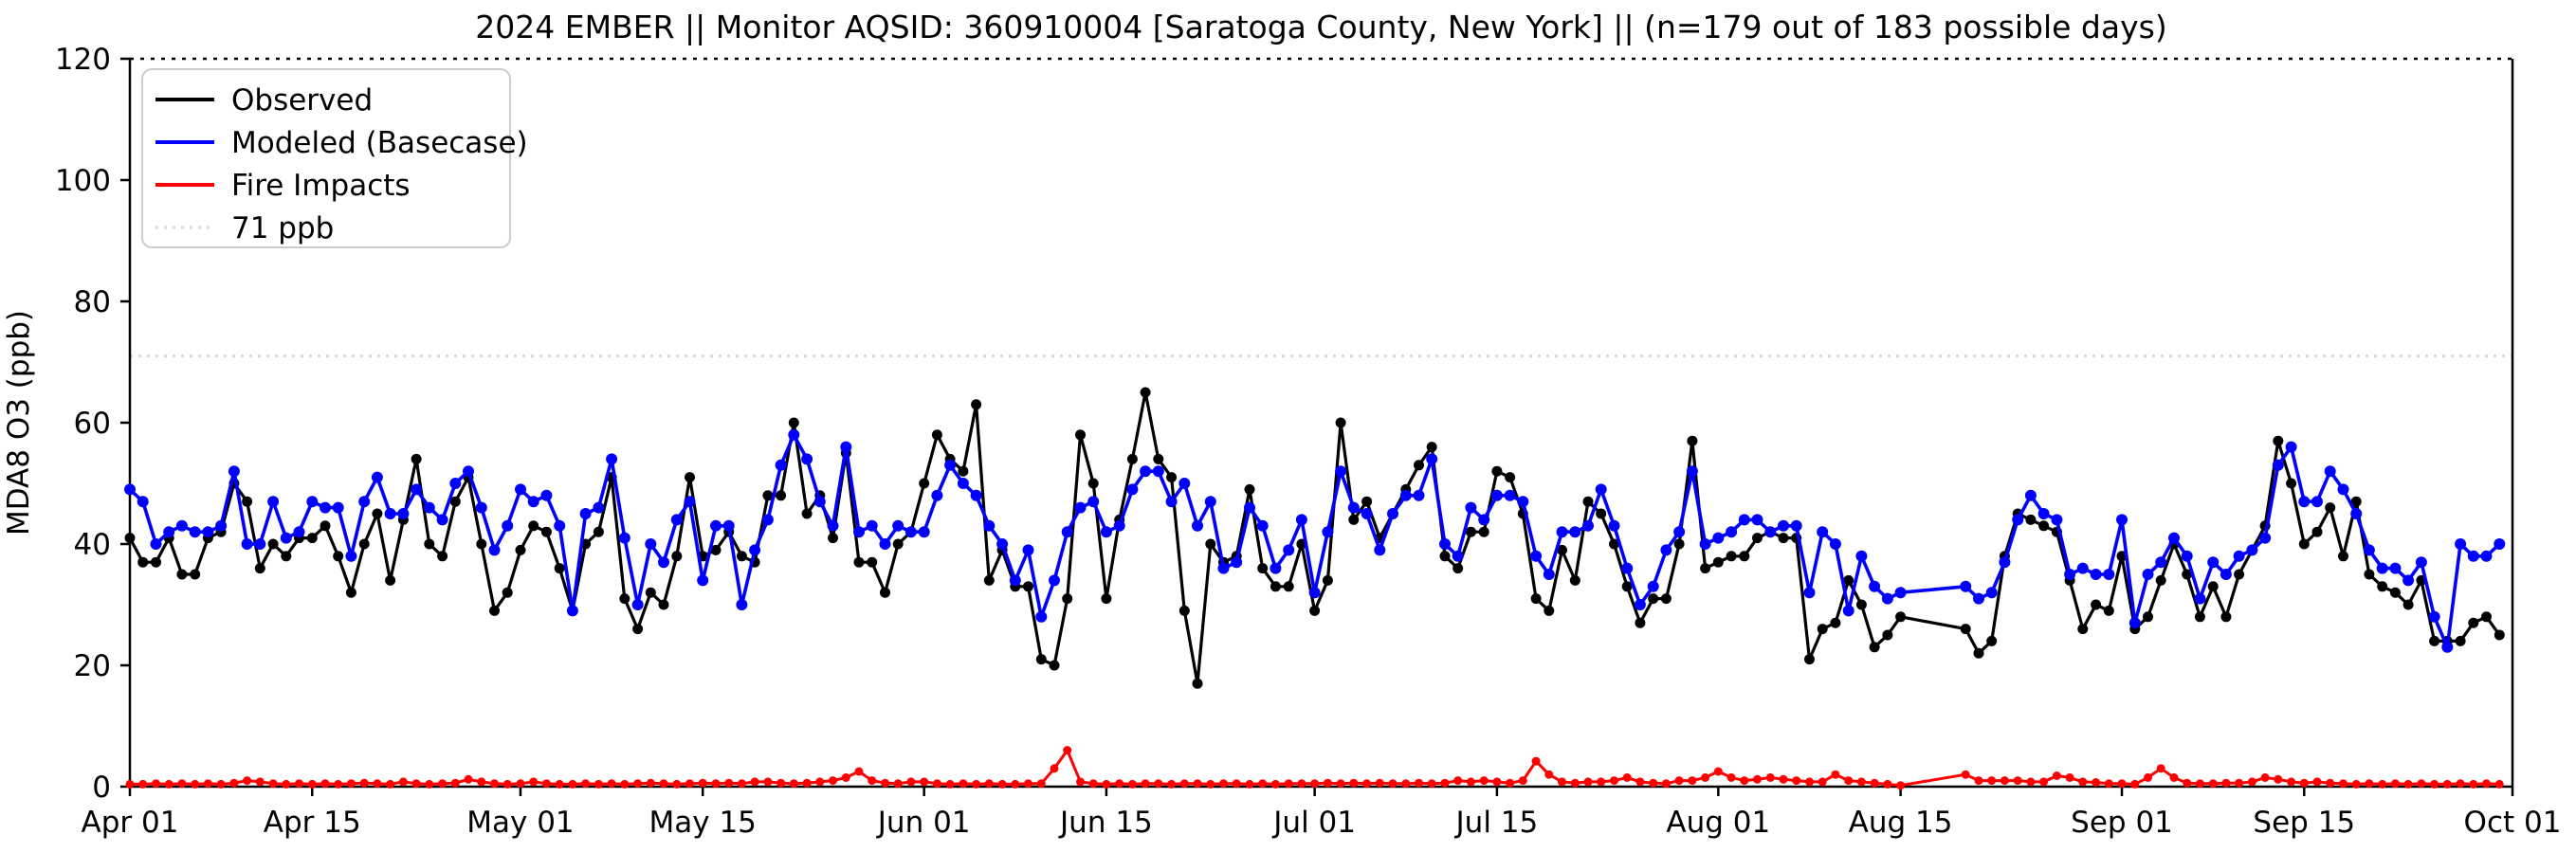 This screenshot has width=2576, height=853. What do you see at coordinates (130, 823) in the screenshot?
I see `x-tick-label: Apr 01` at bounding box center [130, 823].